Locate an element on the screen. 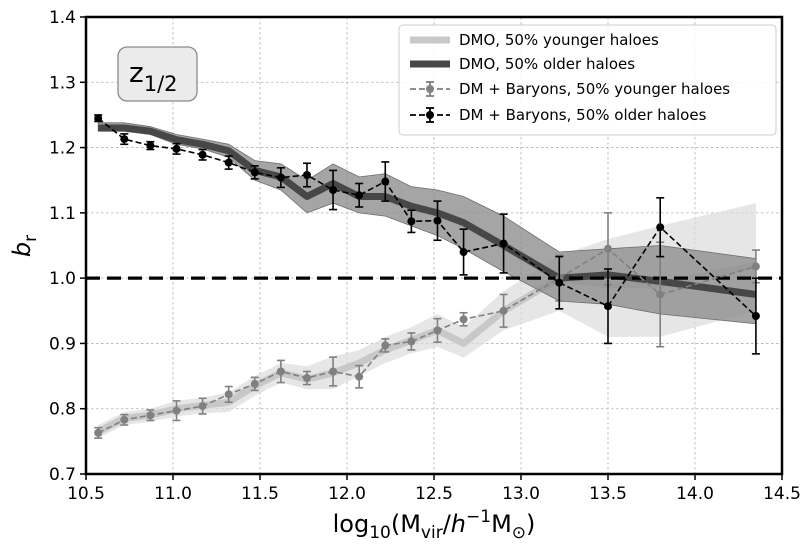 The image size is (806, 550). xlabel-h: h is located at coordinates (458, 524).